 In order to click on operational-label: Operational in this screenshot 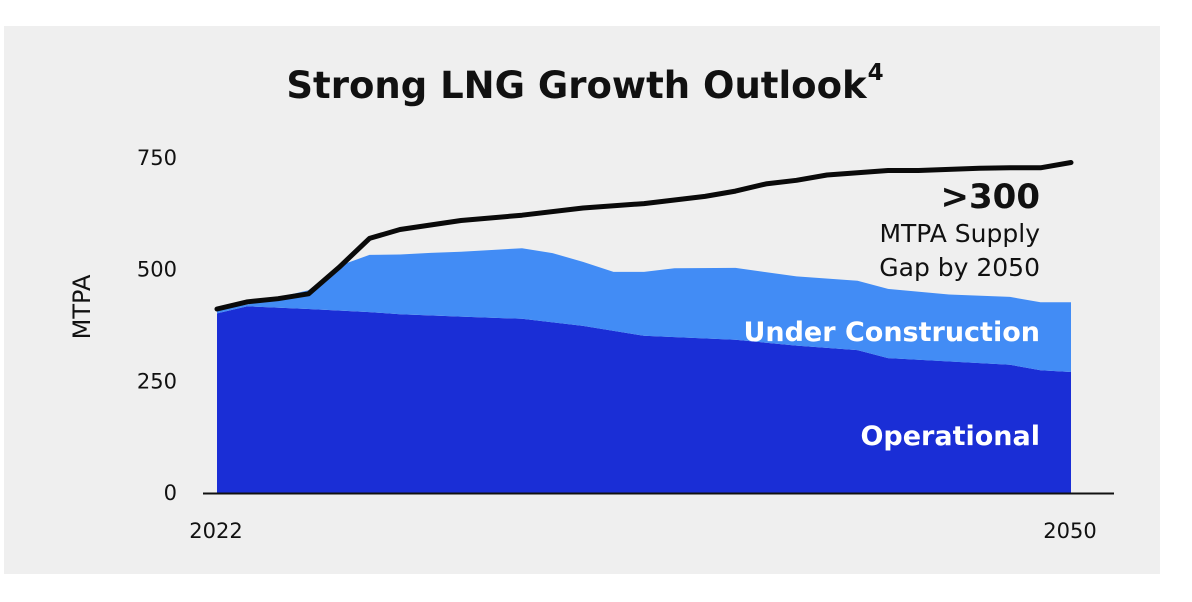, I will do `click(950, 436)`.